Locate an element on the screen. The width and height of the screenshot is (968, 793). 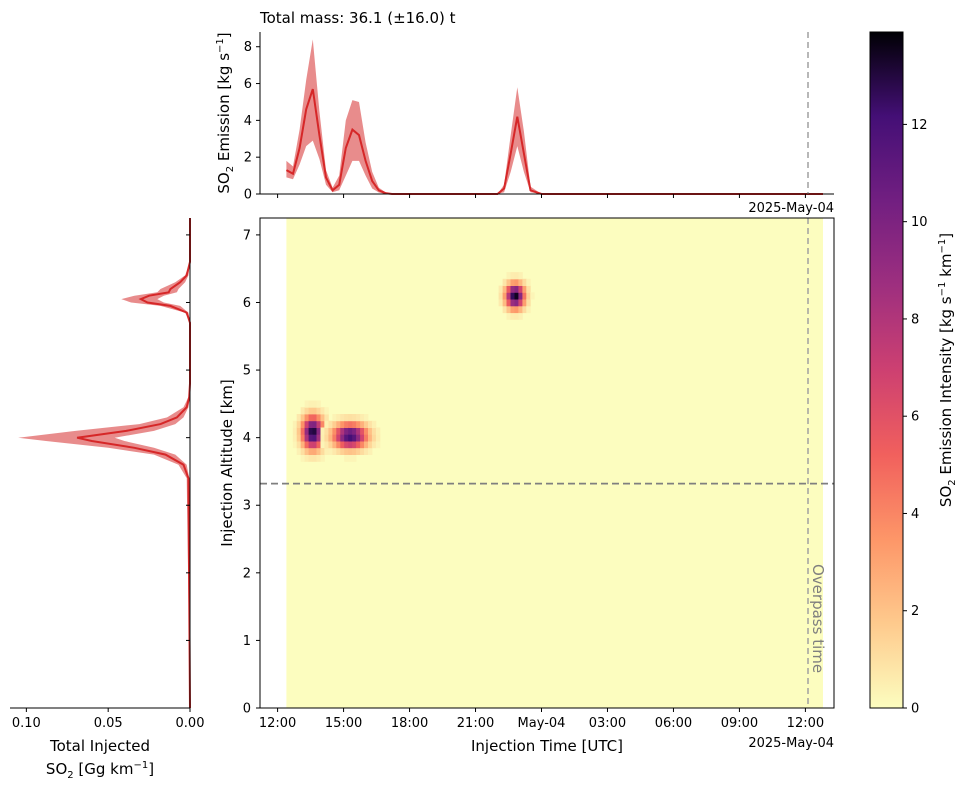
main-x-tick-label: 09:00 is located at coordinates (739, 723).